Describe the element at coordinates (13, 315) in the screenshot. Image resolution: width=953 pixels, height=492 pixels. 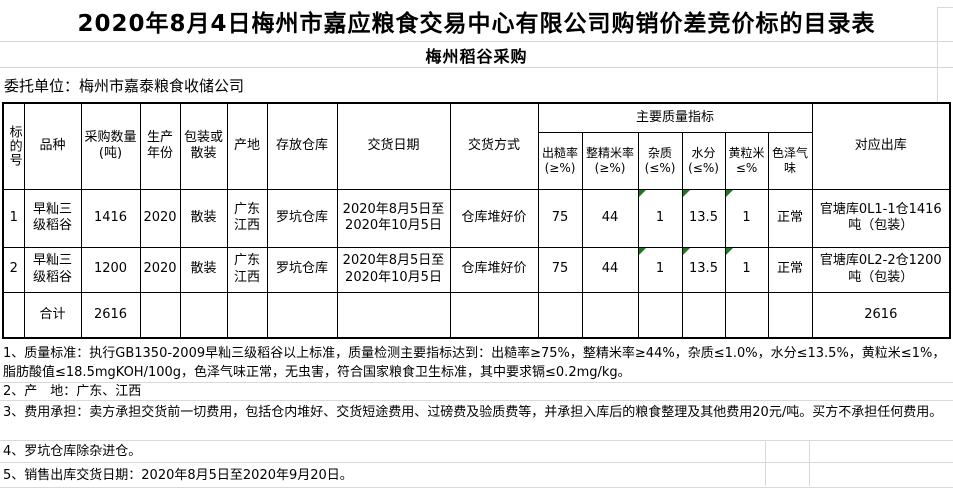
I see `total-no-empty` at that location.